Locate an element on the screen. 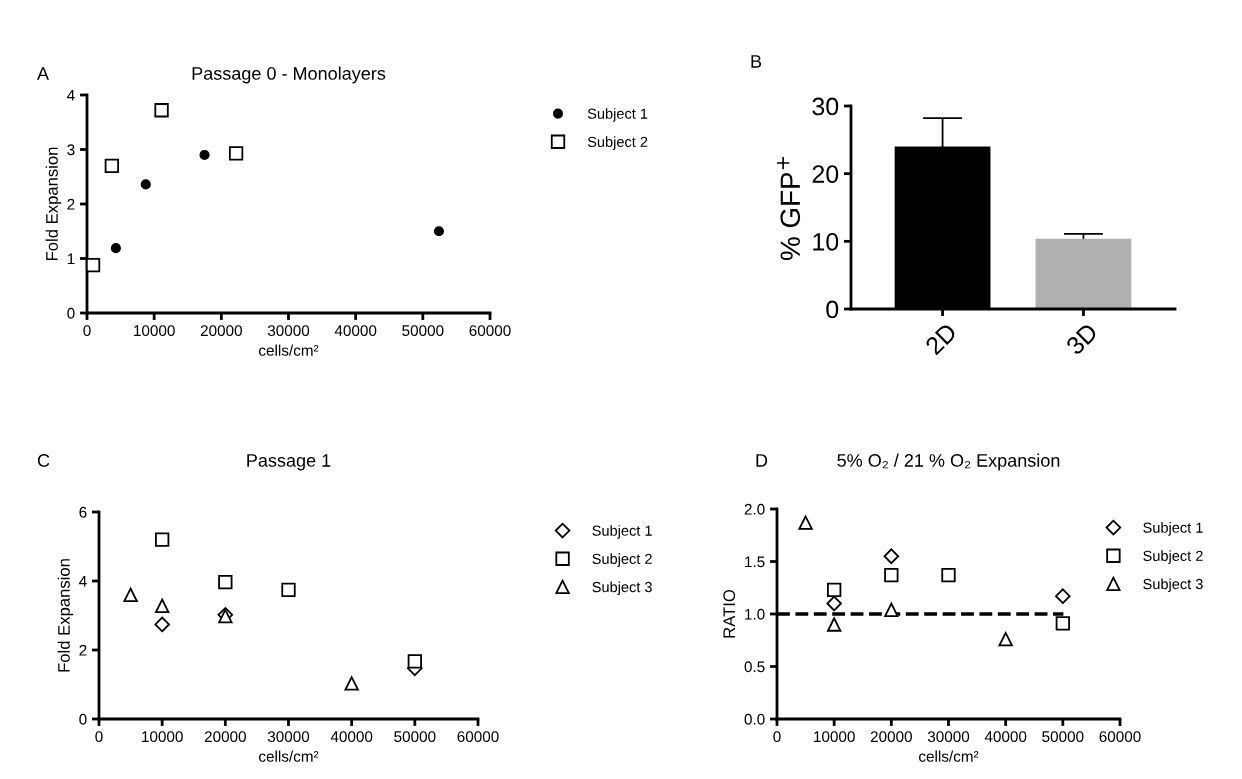 Image resolution: width=1242 pixels, height=779 pixels. chart-title: Passage 1 is located at coordinates (289, 462).